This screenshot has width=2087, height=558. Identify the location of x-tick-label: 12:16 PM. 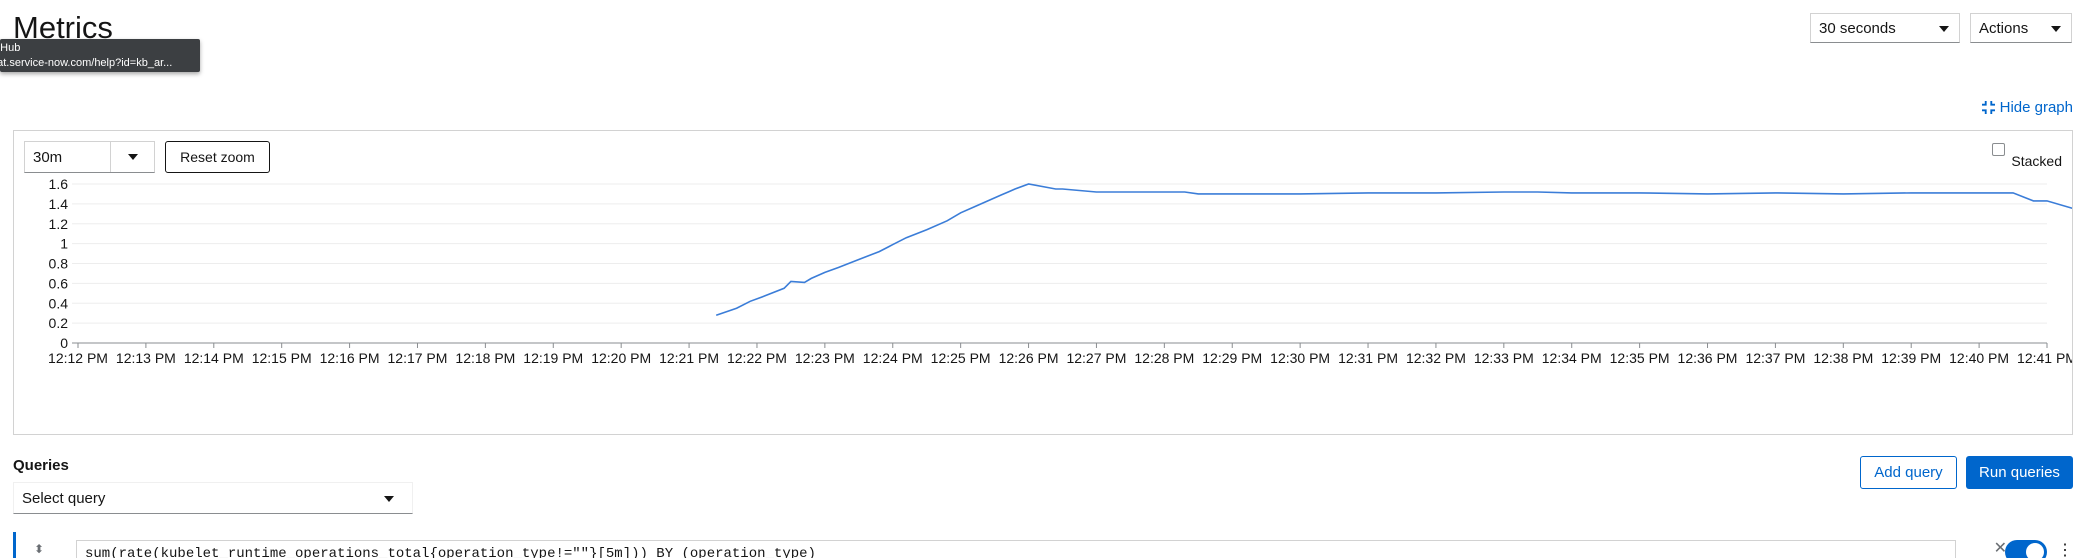
(350, 358).